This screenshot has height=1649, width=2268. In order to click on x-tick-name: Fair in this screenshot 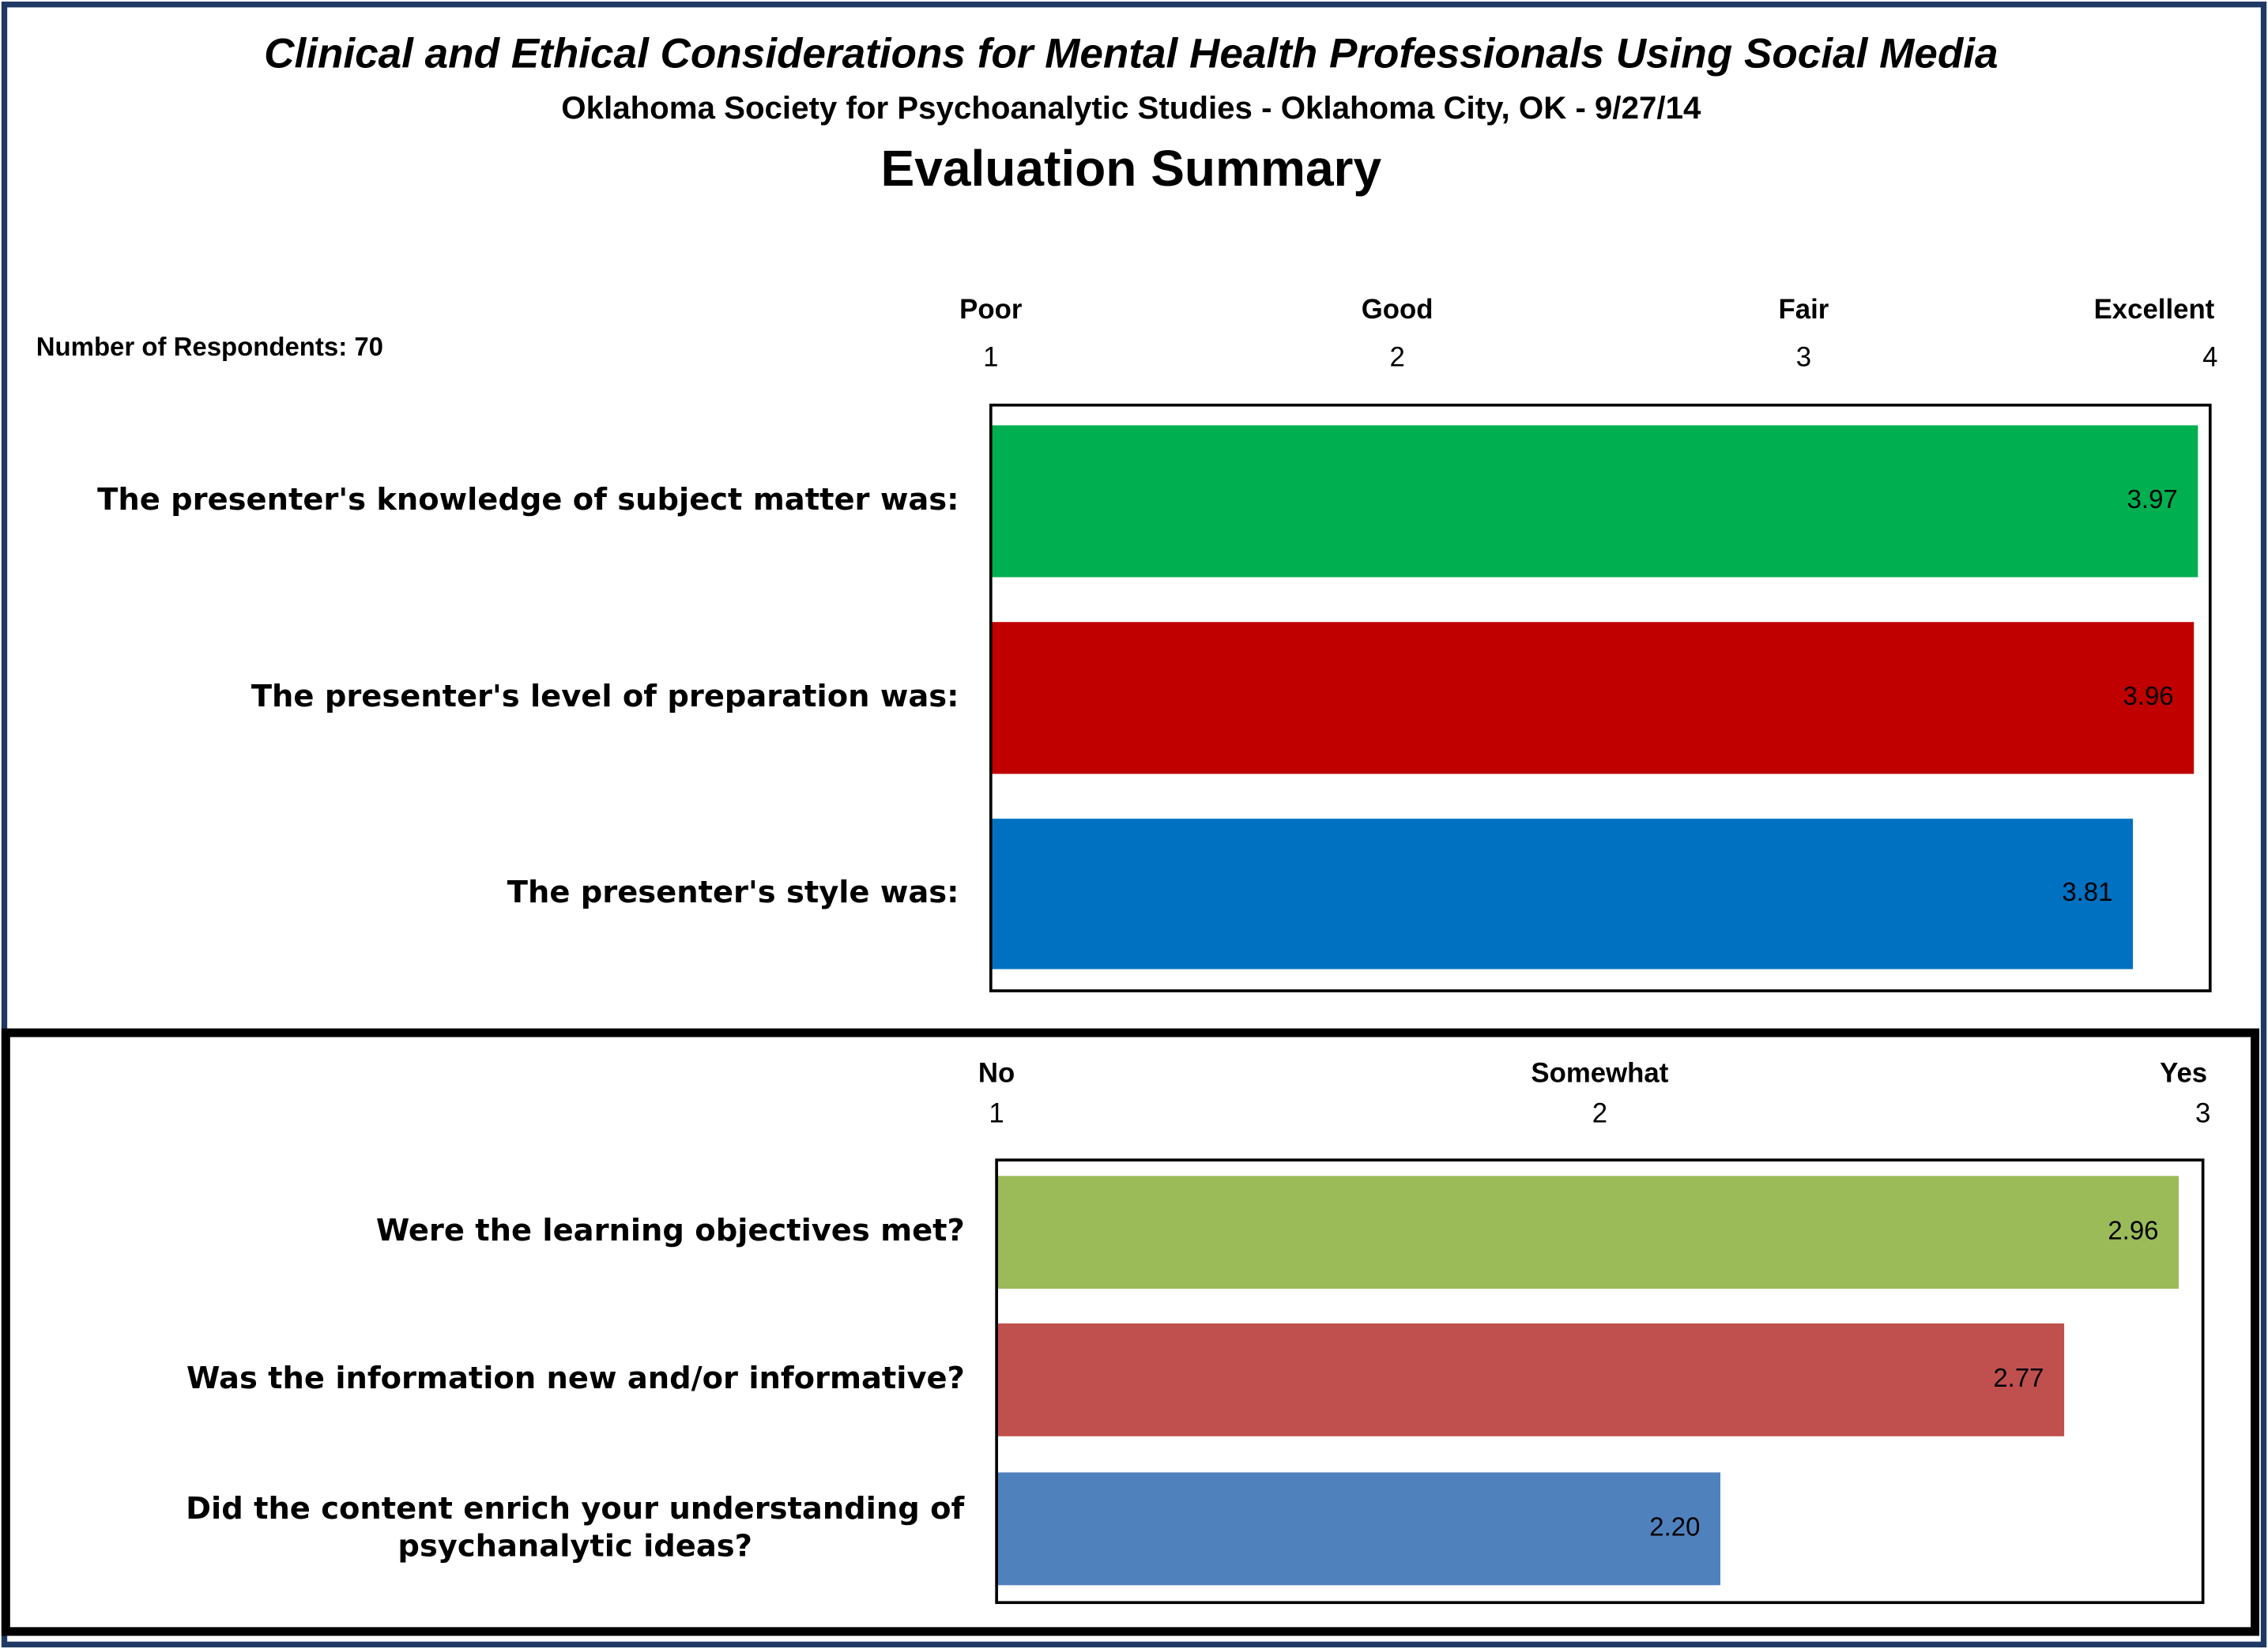, I will do `click(1804, 310)`.